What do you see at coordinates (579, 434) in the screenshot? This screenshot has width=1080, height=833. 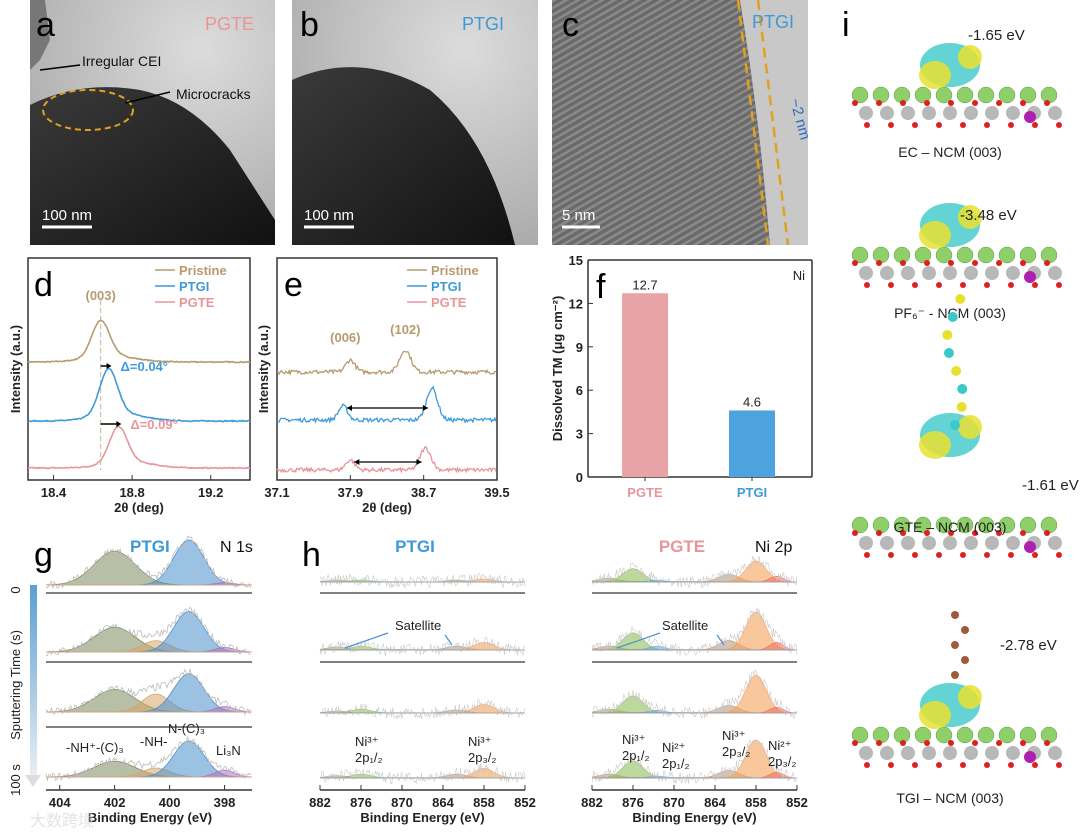 I see `y-tick-label: 3` at bounding box center [579, 434].